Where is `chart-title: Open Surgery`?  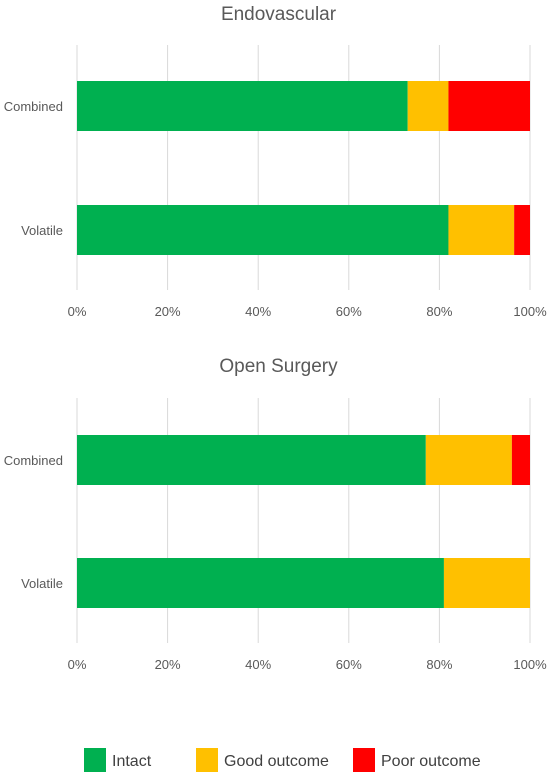 chart-title: Open Surgery is located at coordinates (278, 366).